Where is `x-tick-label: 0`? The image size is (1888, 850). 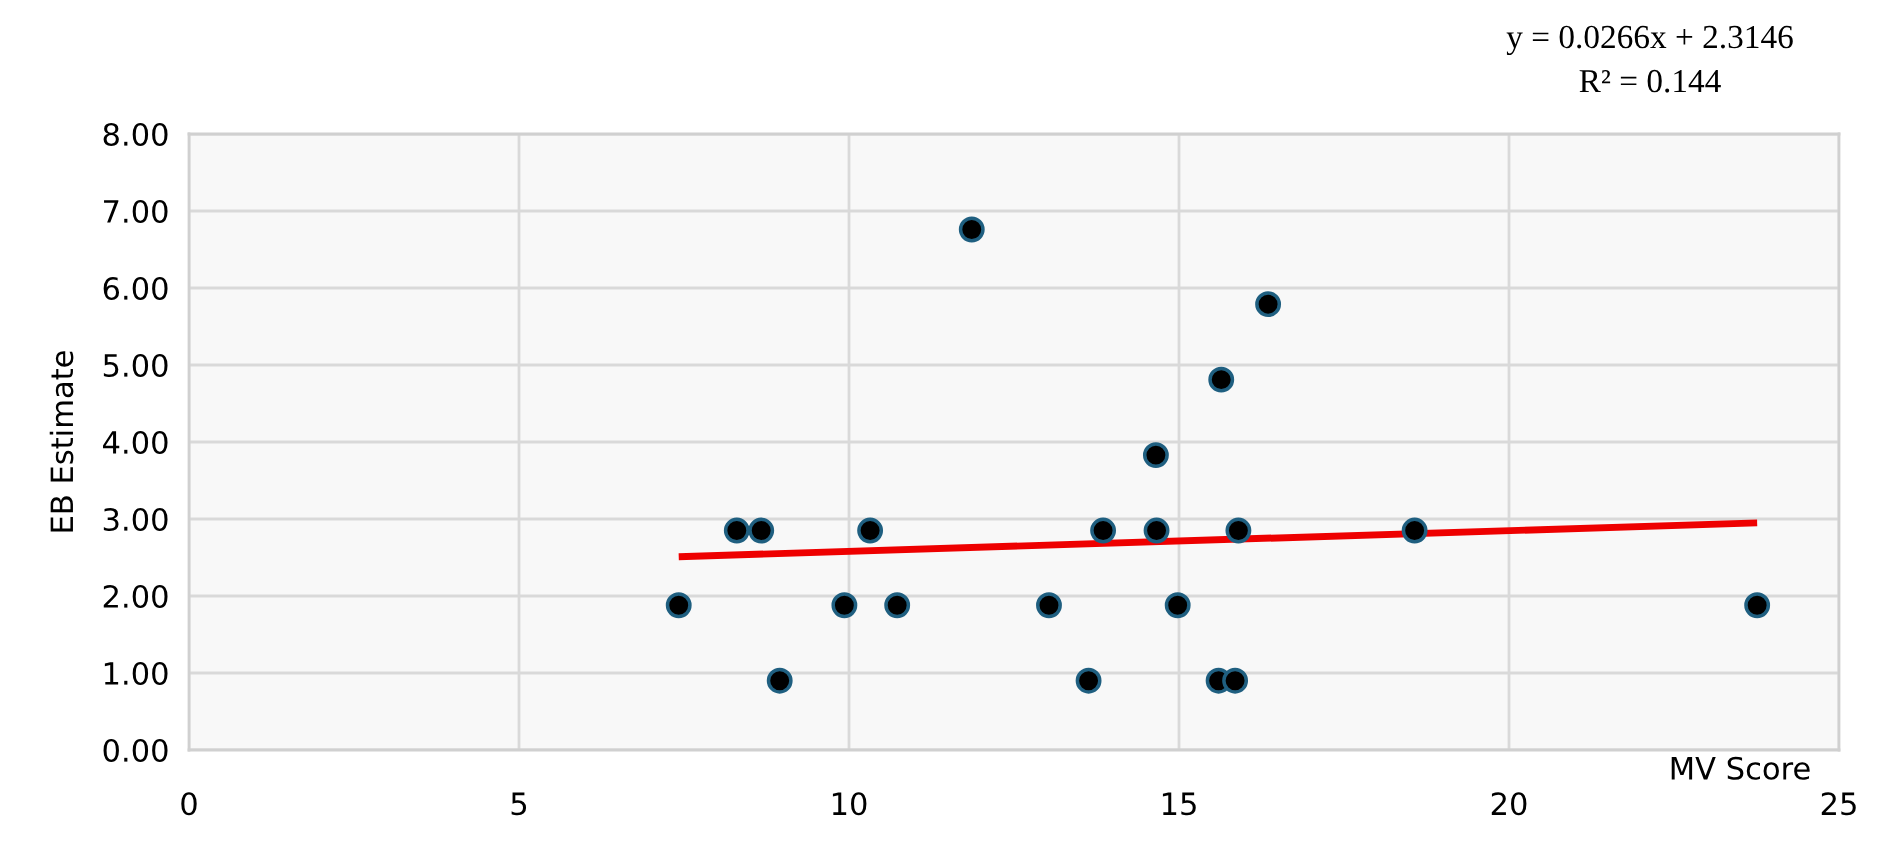
x-tick-label: 0 is located at coordinates (189, 804).